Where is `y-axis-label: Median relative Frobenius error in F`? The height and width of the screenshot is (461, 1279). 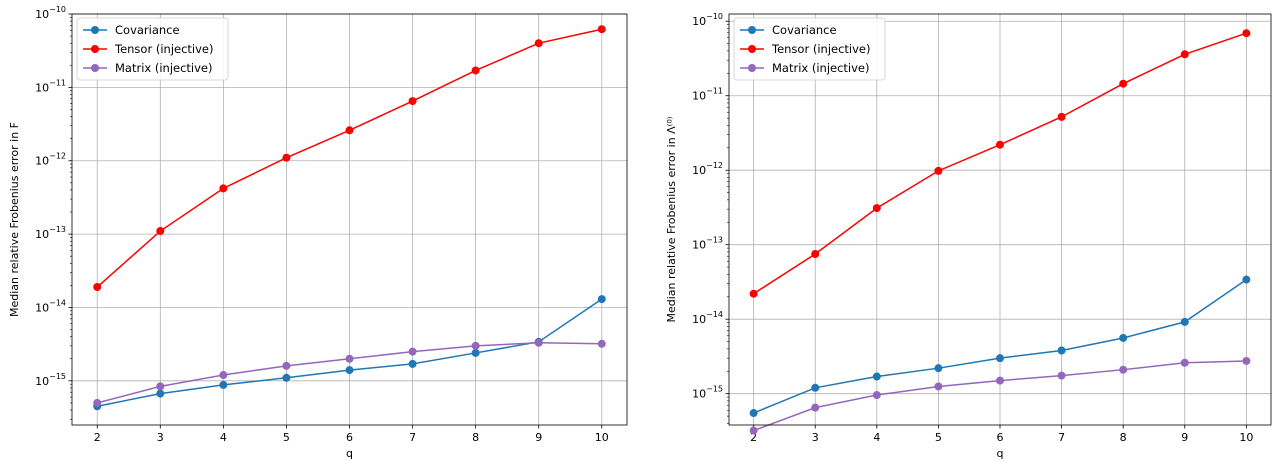 y-axis-label: Median relative Frobenius error in F is located at coordinates (14, 219).